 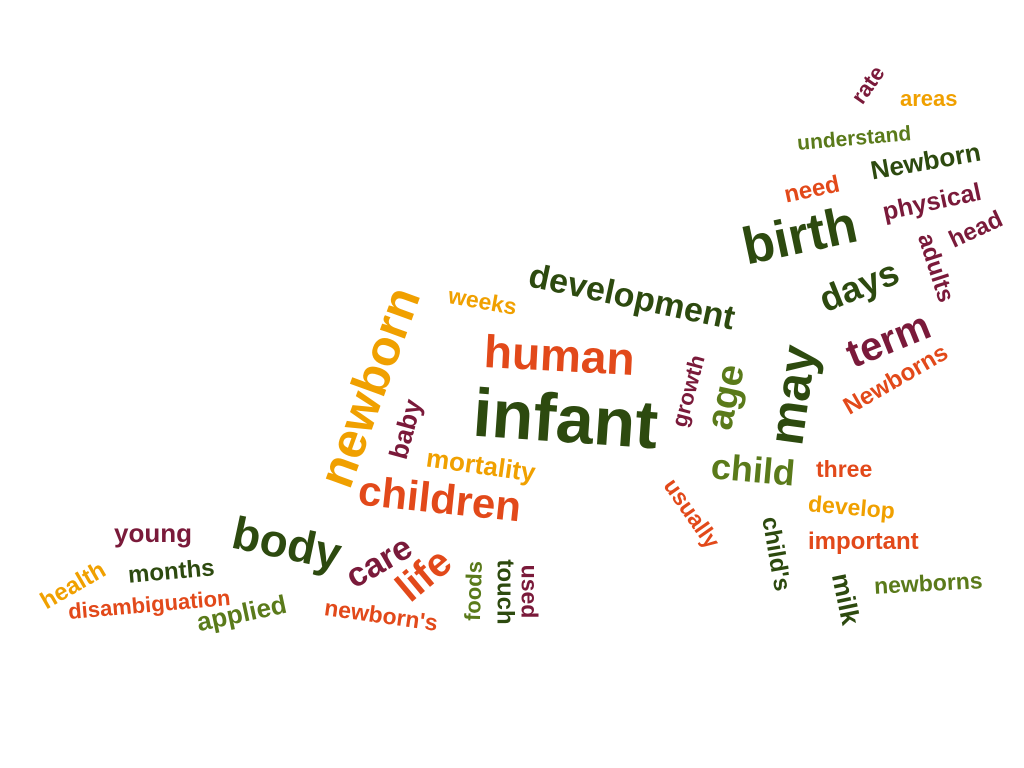 I want to click on word-areas: areas, so click(x=929, y=98).